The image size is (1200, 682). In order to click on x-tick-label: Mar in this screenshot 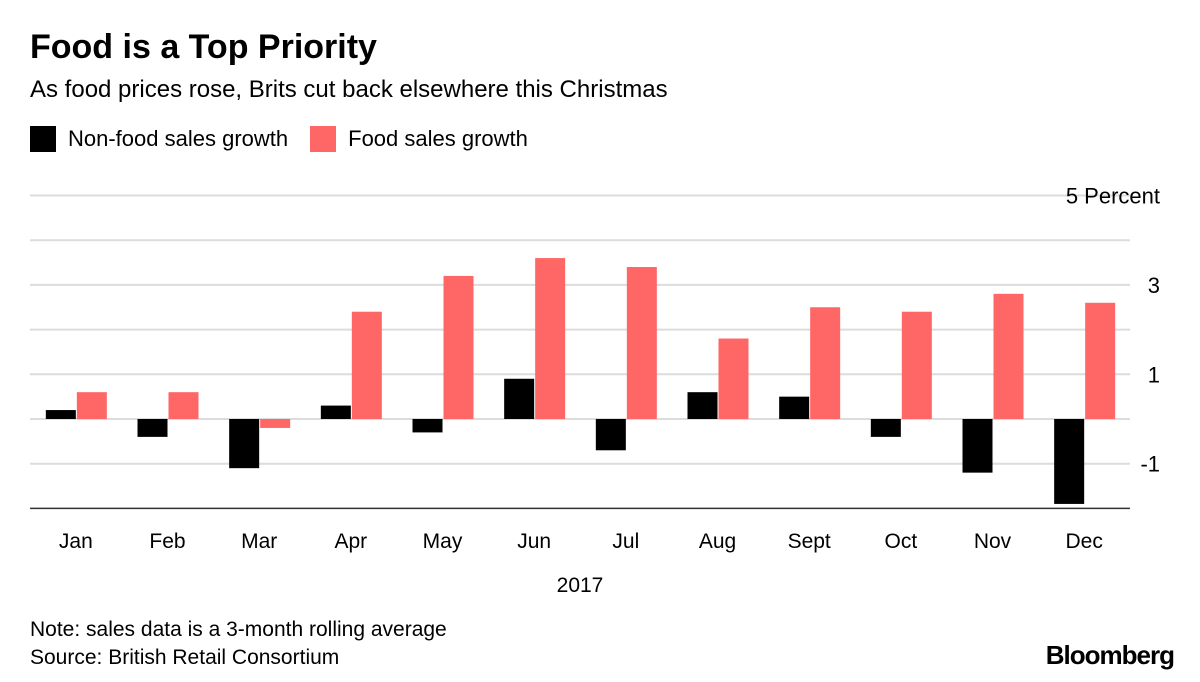, I will do `click(259, 541)`.